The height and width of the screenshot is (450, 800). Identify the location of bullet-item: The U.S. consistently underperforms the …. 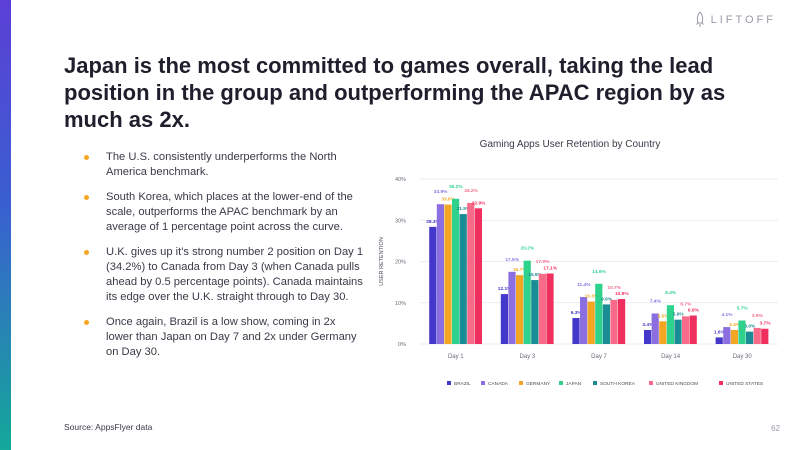
(224, 165).